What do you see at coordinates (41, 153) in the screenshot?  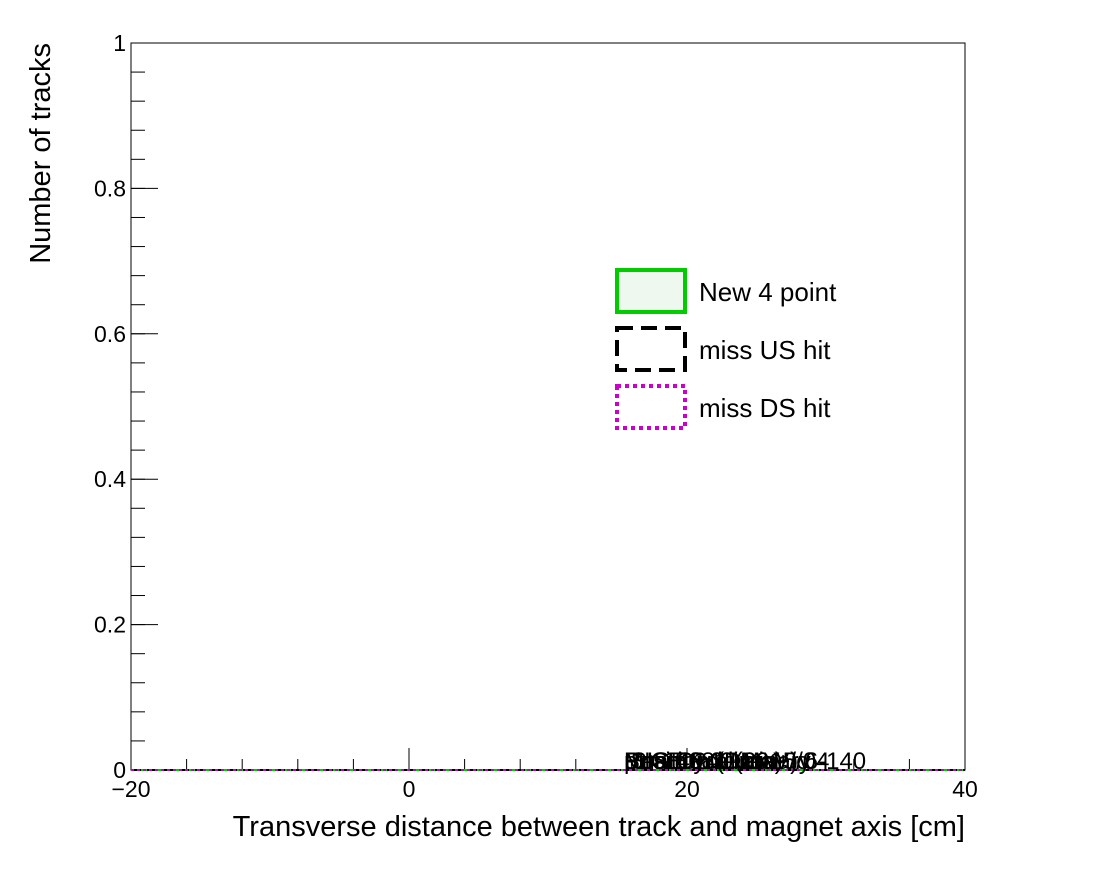 I see `y-axis-title: Number of tracks` at bounding box center [41, 153].